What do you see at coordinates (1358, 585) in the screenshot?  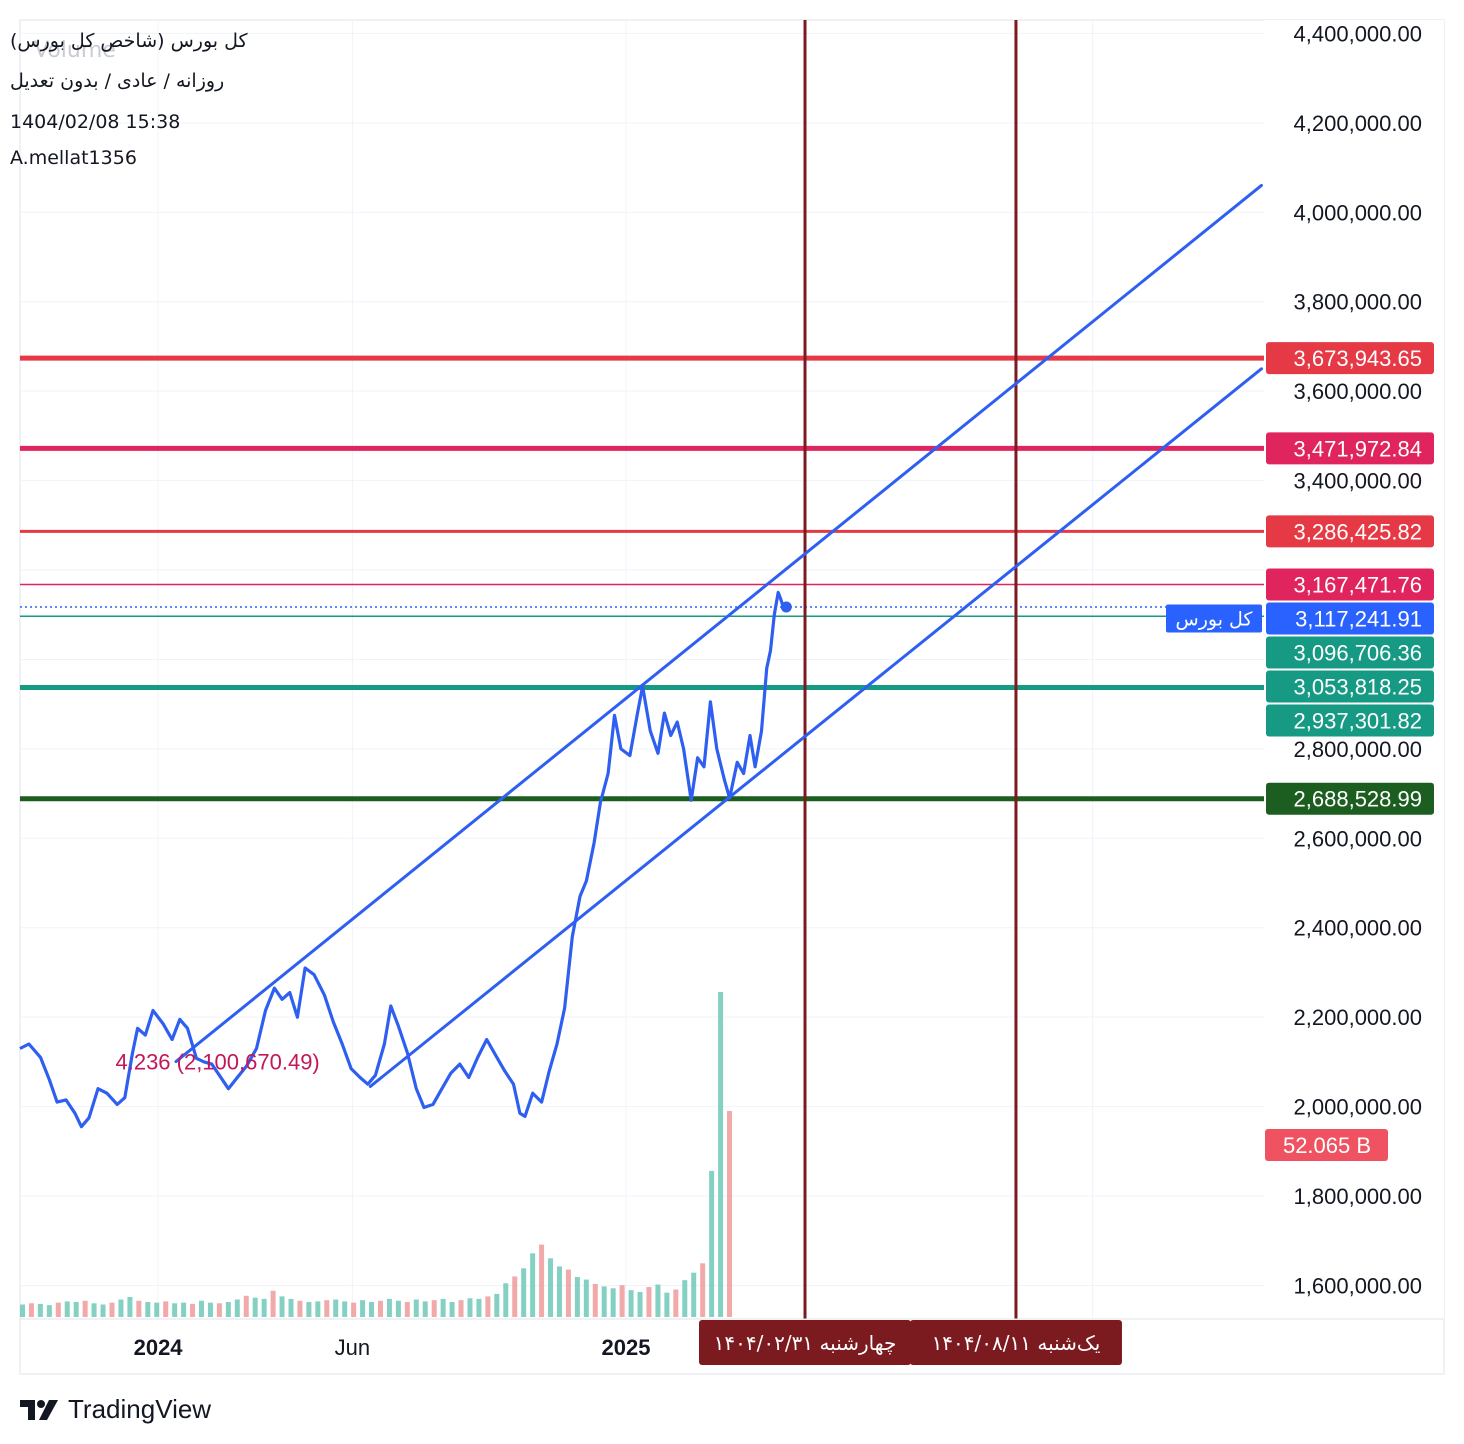 I see `price-level-label: 3,167,471.76` at bounding box center [1358, 585].